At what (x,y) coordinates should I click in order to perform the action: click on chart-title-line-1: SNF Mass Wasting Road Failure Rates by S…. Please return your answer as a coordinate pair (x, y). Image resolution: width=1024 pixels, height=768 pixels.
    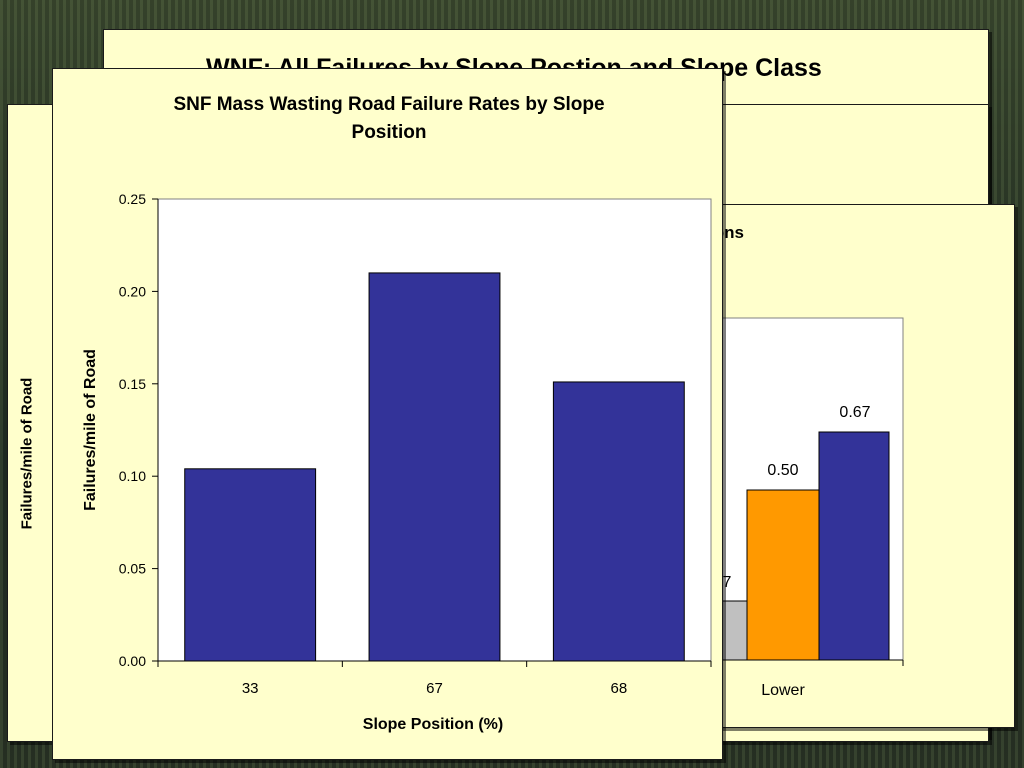
    Looking at the image, I should click on (388, 104).